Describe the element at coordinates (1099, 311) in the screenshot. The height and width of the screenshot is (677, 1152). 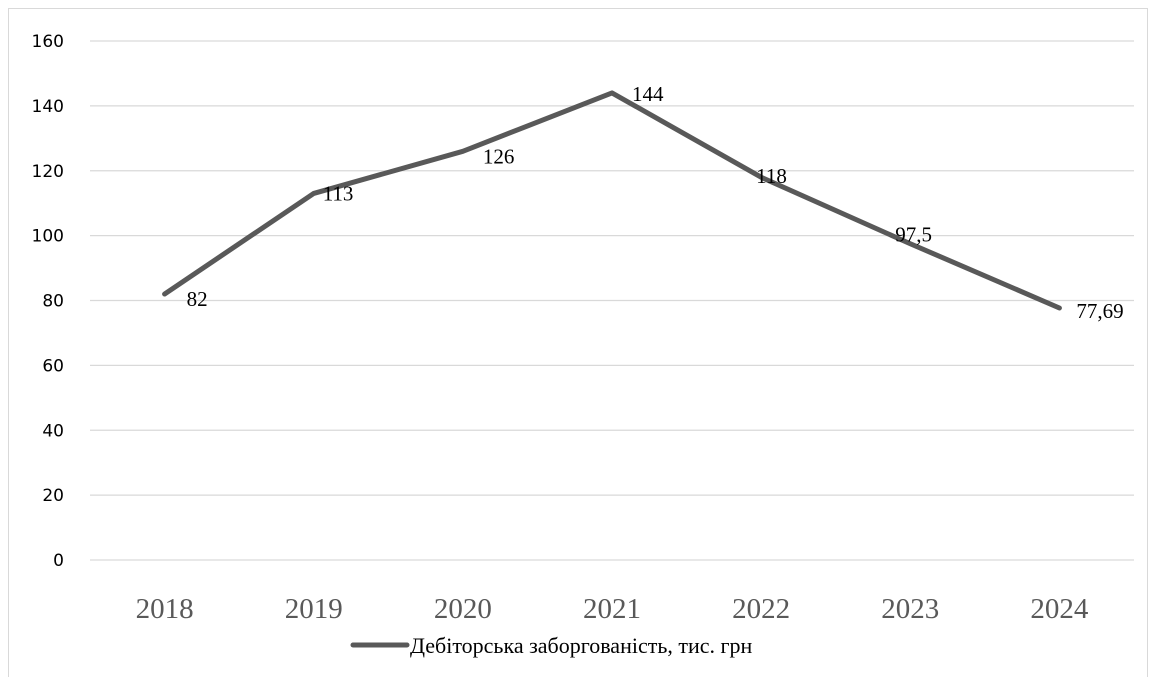
I see `data-label-2024: 77,69` at that location.